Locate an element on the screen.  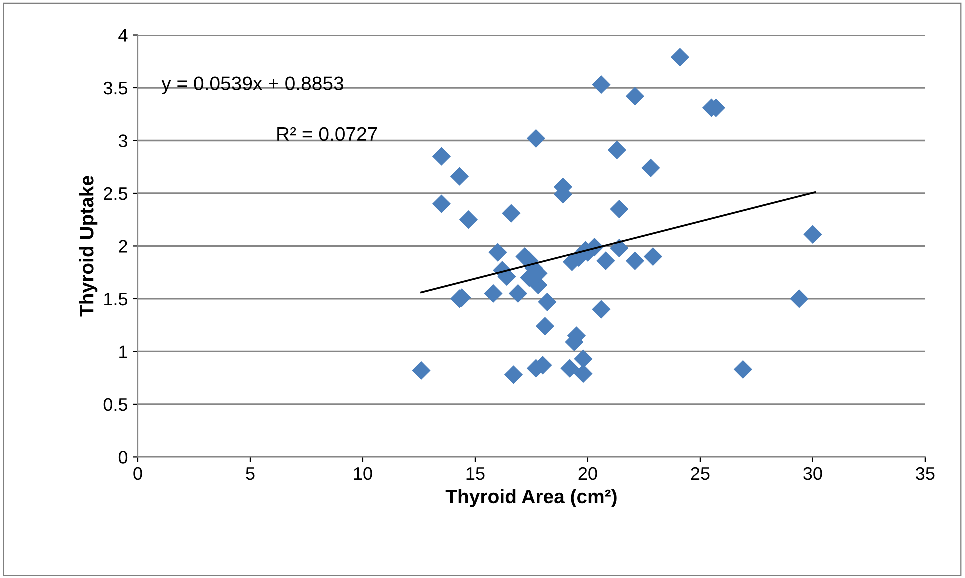
x-tick-label: 25 is located at coordinates (700, 473).